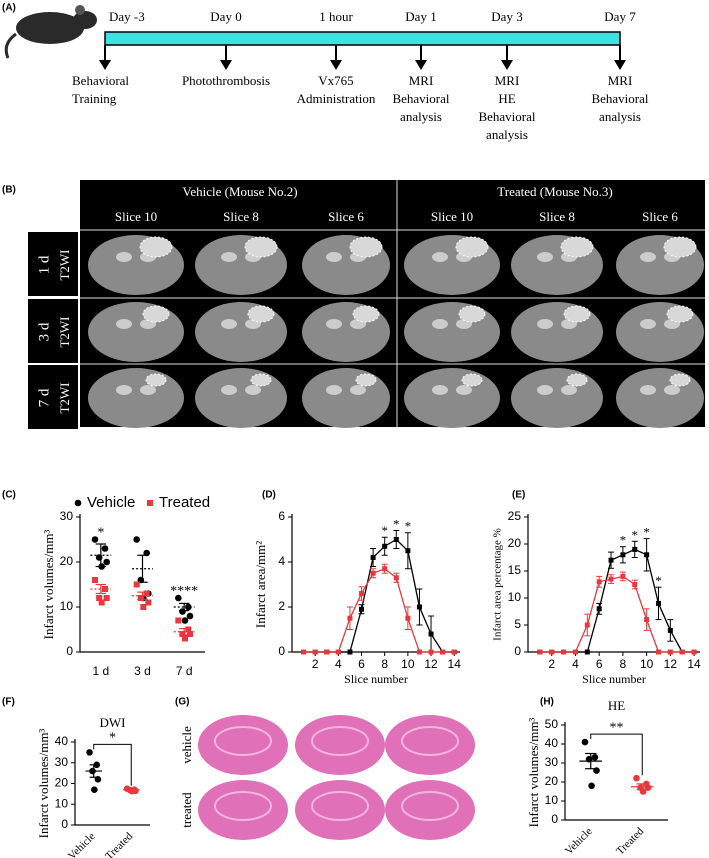 The image size is (709, 858). Describe the element at coordinates (362, 38) in the screenshot. I see `timeline-bar` at that location.